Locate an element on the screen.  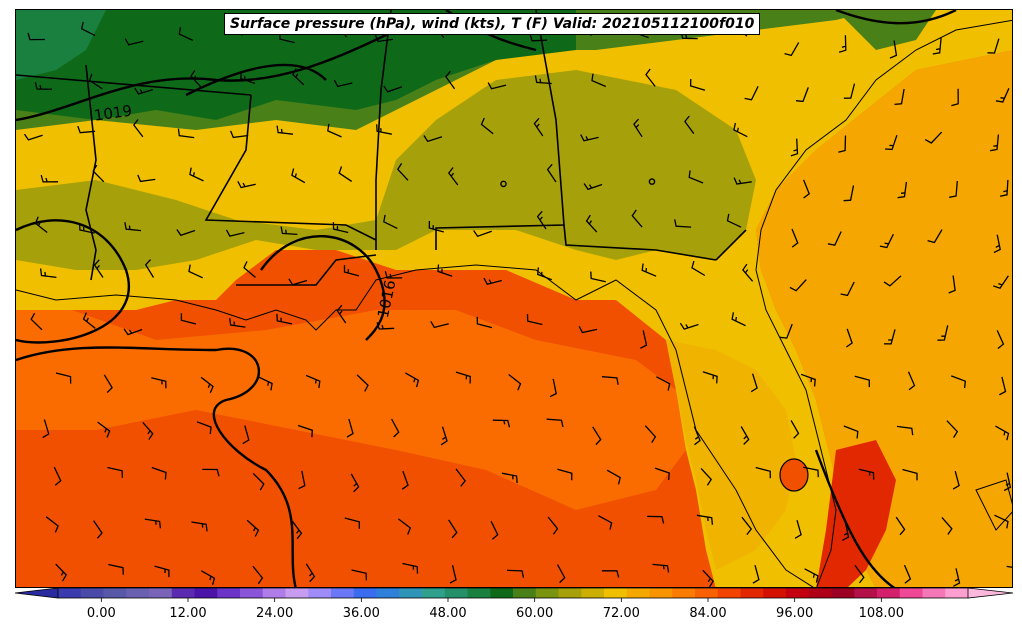
colorbar-tick-label: 0.00 is located at coordinates (101, 613).